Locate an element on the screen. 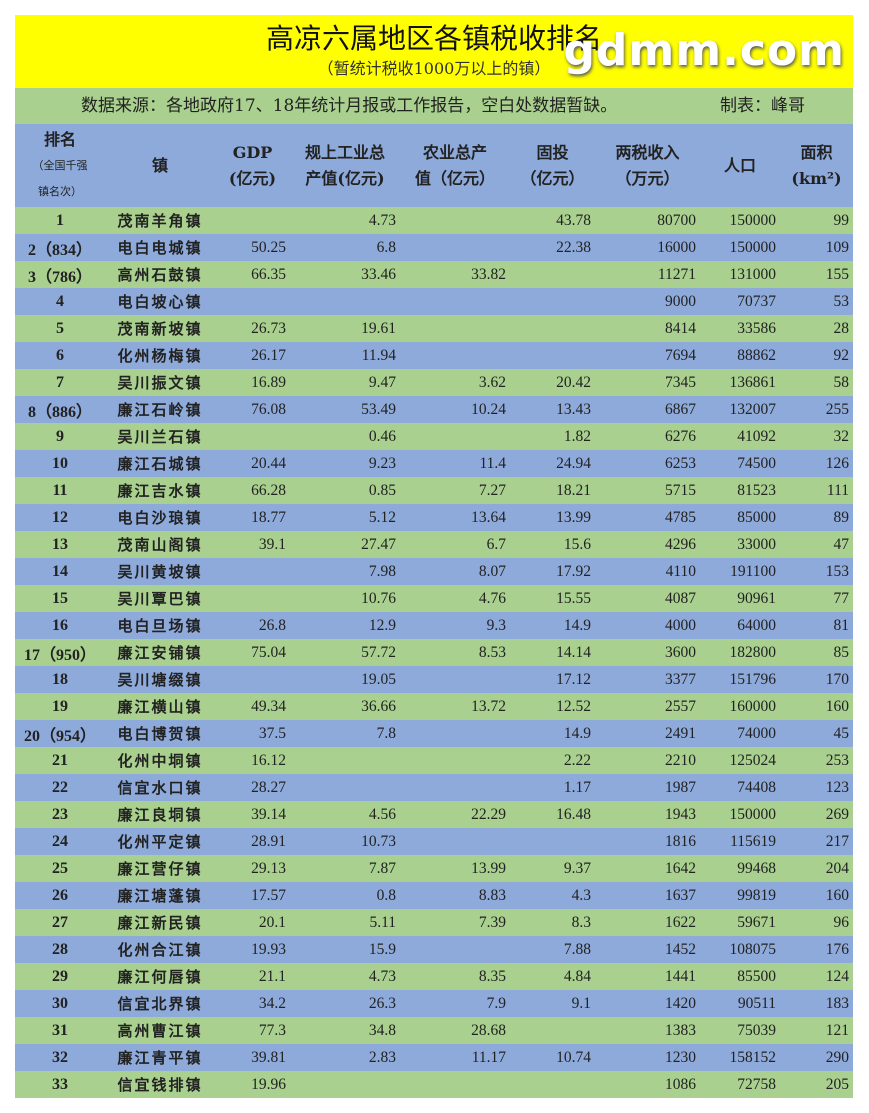 This screenshot has height=1113, width=869. cell-area: 85 is located at coordinates (816, 652).